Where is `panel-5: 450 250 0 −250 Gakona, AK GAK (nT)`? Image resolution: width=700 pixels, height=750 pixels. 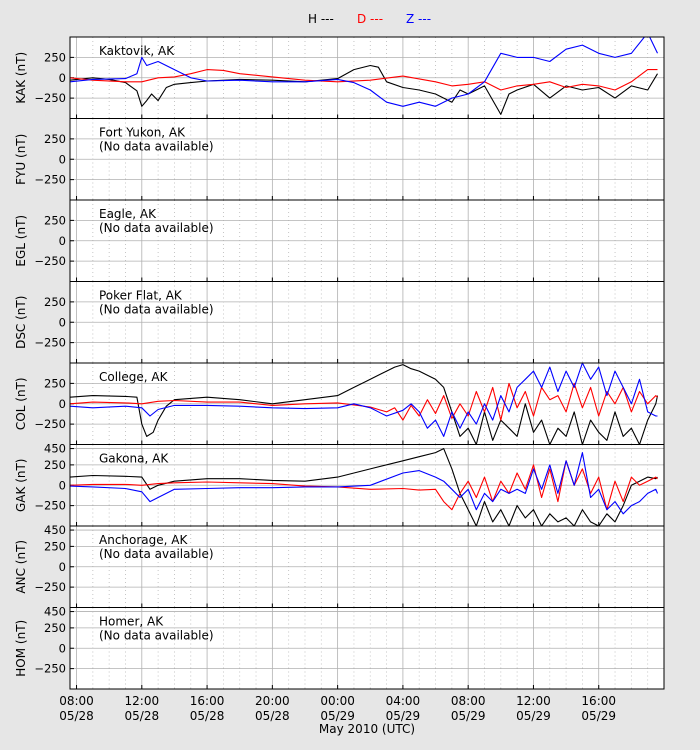
panel-5: 450 250 0 −250 Gakona, AK GAK (nT) is located at coordinates (339, 484).